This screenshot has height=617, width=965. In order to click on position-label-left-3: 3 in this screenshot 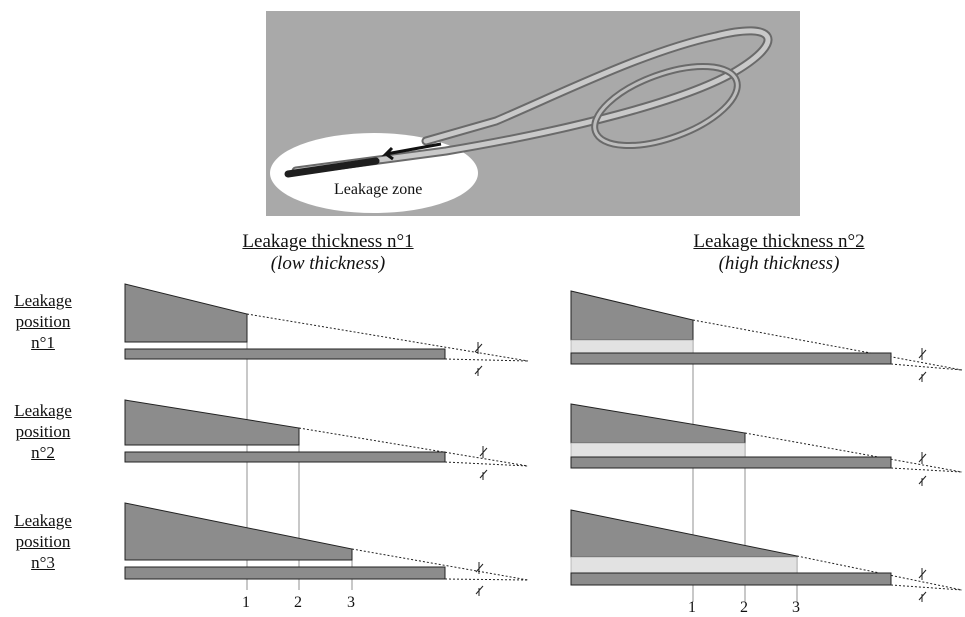, I will do `click(351, 602)`.